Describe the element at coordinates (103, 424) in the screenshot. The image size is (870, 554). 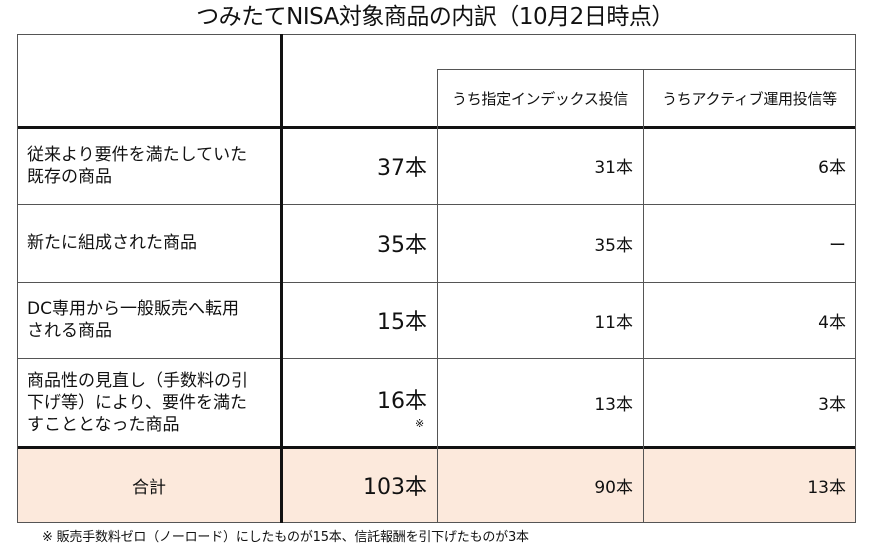
I see `row-label-line: すこととなった商品` at that location.